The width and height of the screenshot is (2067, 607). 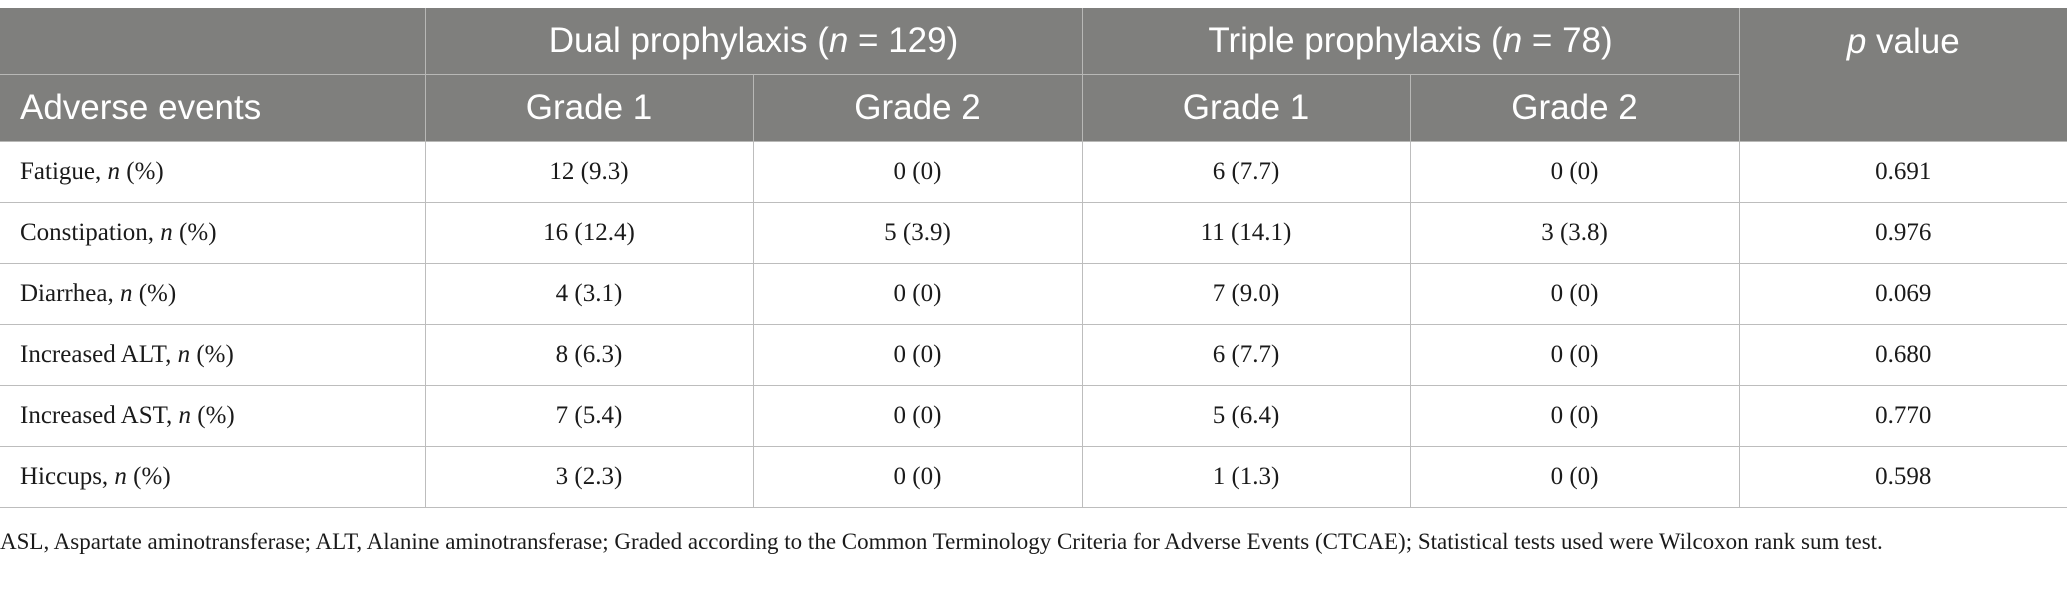 I want to click on dual-grade-1-cell: 8 (6.3), so click(x=589, y=355).